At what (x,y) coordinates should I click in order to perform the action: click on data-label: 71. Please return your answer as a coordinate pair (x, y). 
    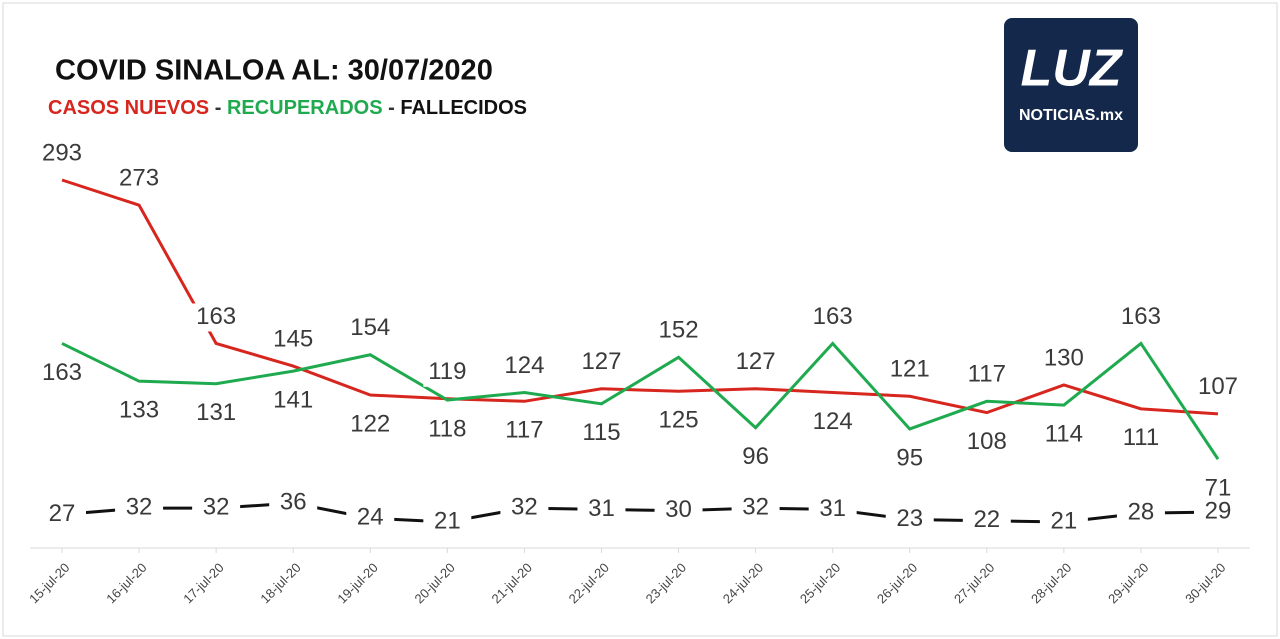
    Looking at the image, I should click on (1218, 487).